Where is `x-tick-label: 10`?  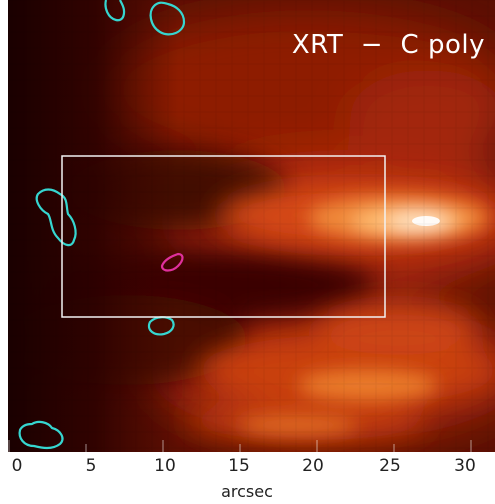 x-tick-label: 10 is located at coordinates (165, 466).